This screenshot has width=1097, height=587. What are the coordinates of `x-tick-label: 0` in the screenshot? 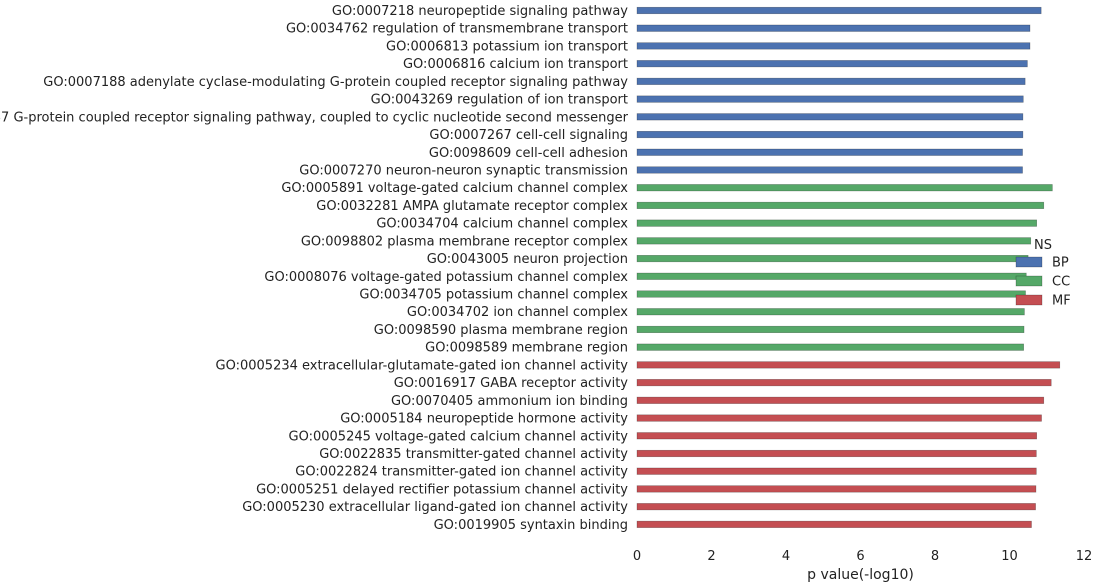 It's located at (637, 556).